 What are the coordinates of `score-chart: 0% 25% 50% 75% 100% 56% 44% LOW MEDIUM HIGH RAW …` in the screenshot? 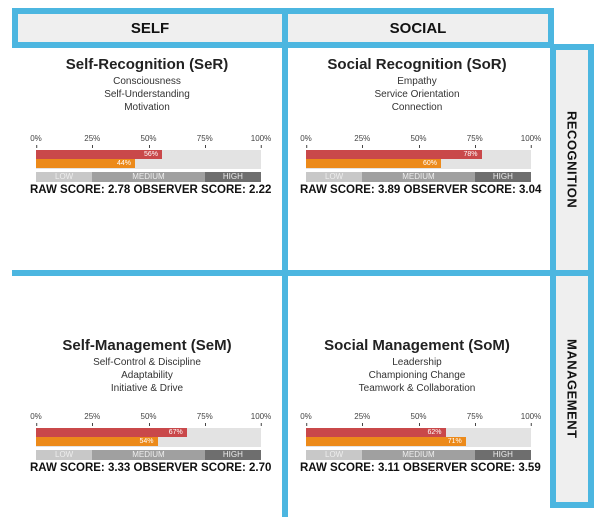 It's located at (147, 165).